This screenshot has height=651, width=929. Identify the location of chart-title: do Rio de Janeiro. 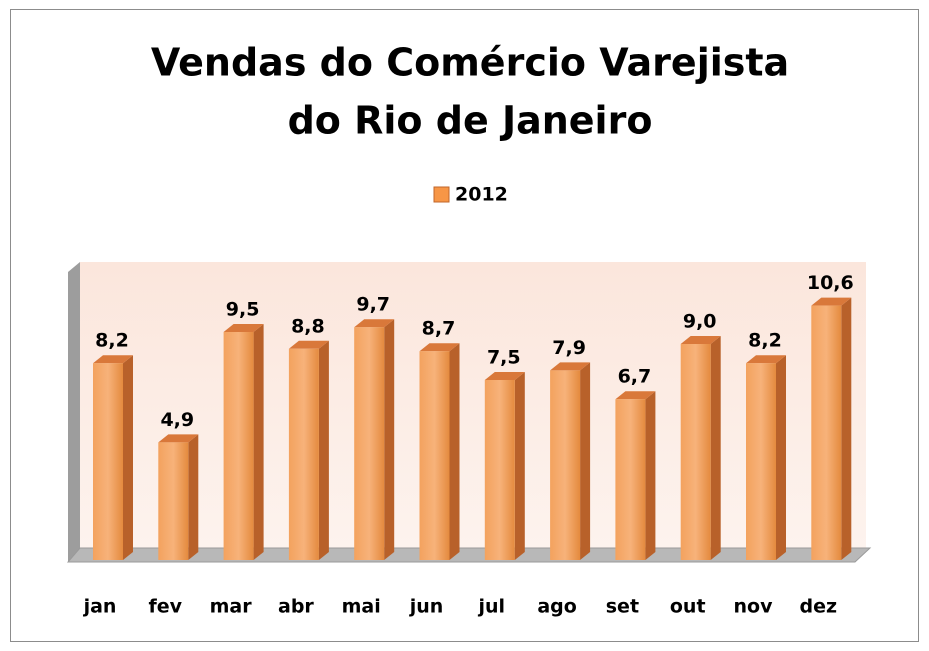
(470, 121).